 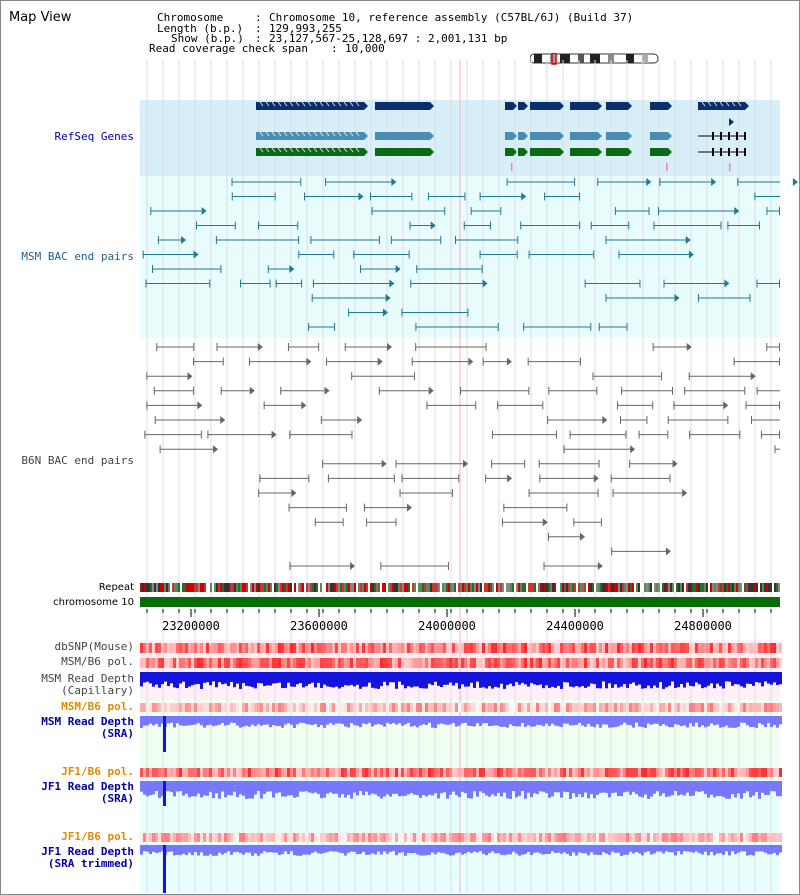 I want to click on repeat-track, so click(x=460, y=587).